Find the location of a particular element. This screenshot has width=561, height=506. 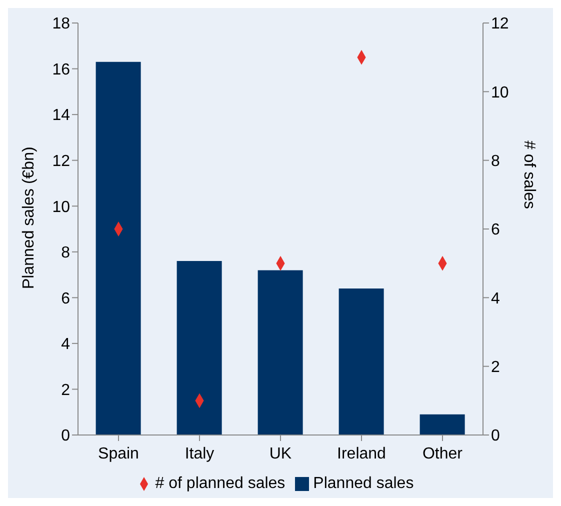

x-tick-label: Ireland is located at coordinates (361, 453).